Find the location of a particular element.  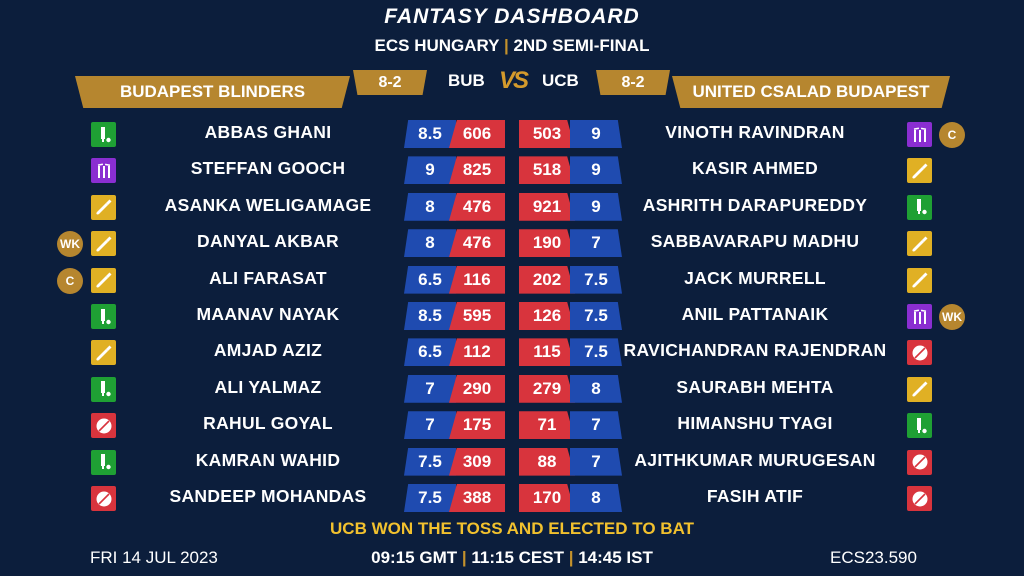

left-player-points: 595 is located at coordinates (477, 316).